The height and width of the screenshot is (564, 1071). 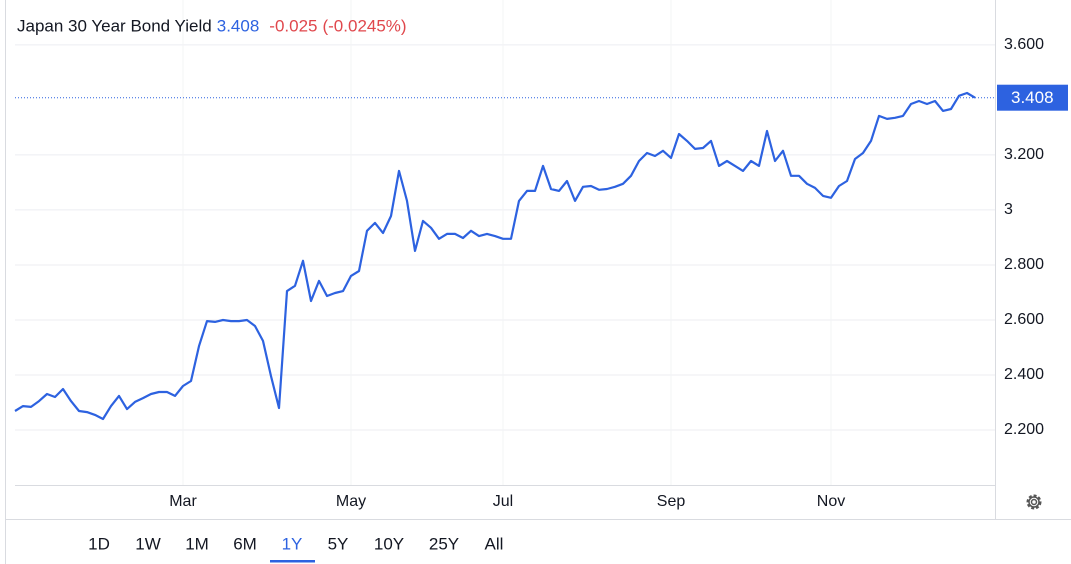 I want to click on x-tick-label: May, so click(x=351, y=501).